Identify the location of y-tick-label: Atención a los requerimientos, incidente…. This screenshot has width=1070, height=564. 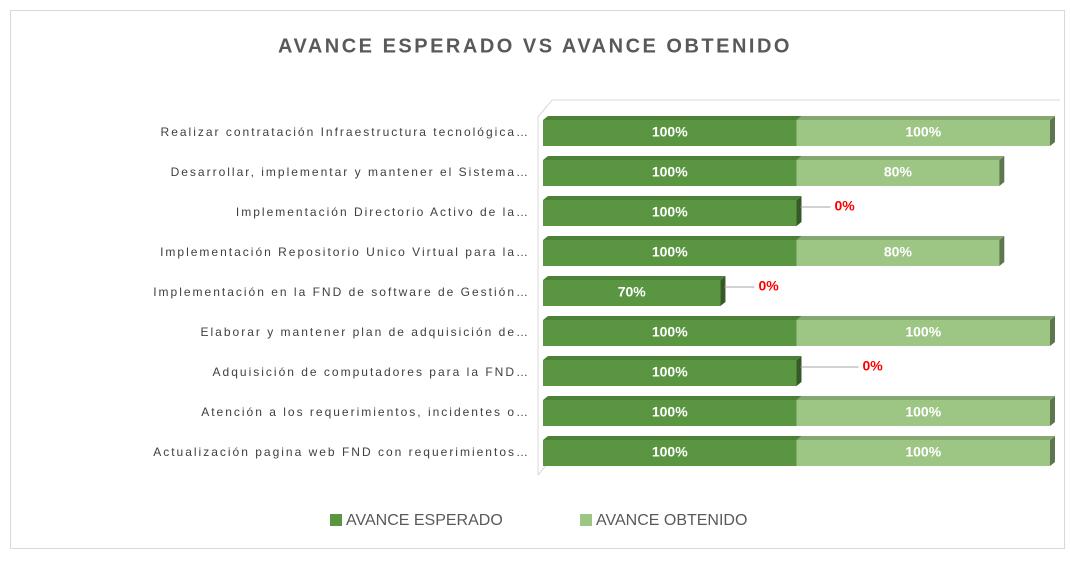
(365, 412).